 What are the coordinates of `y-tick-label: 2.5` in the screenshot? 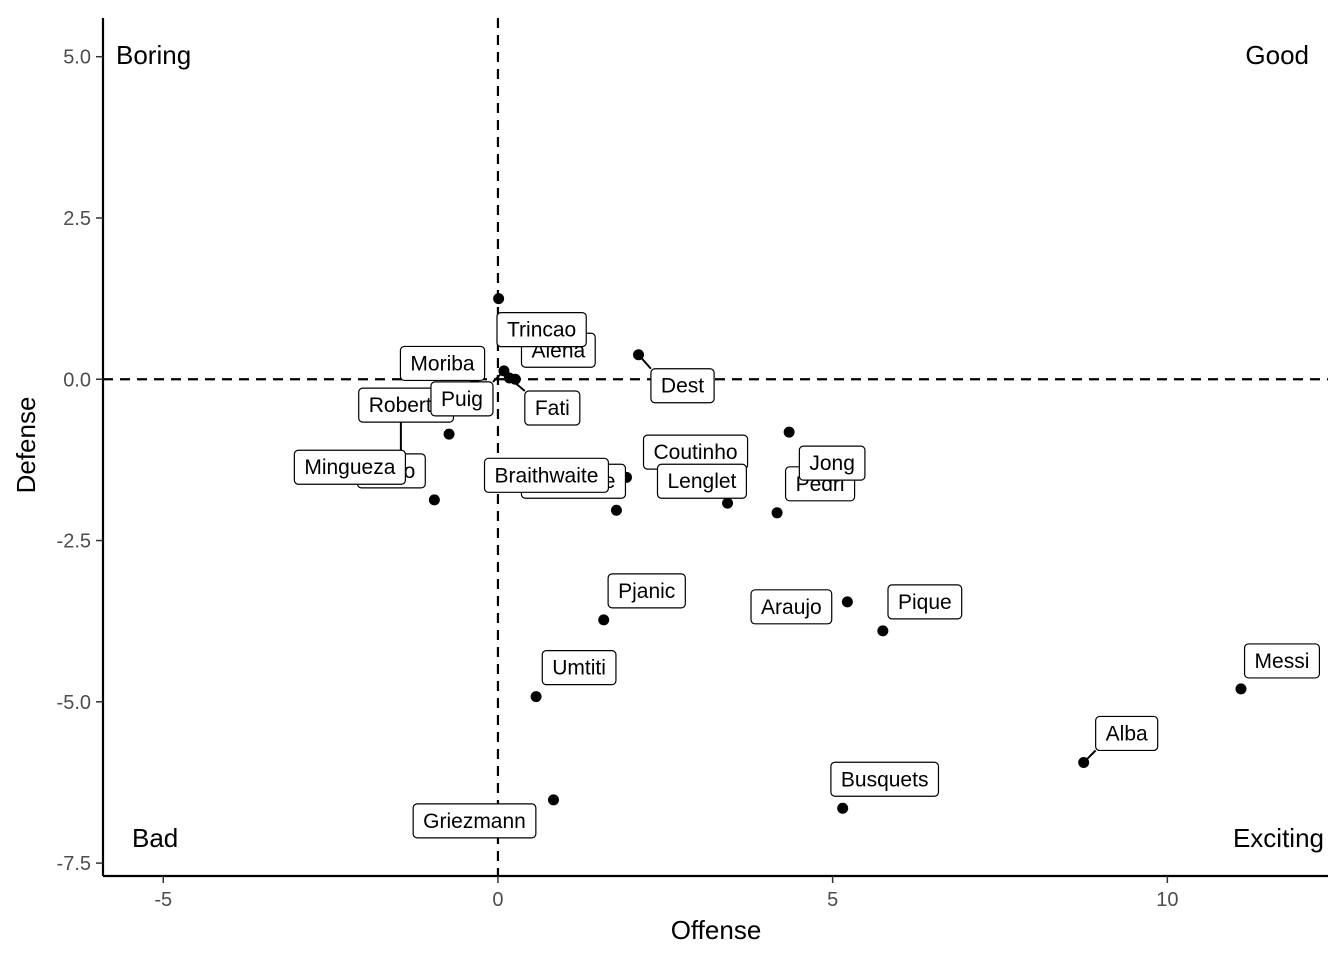 It's located at (77, 219).